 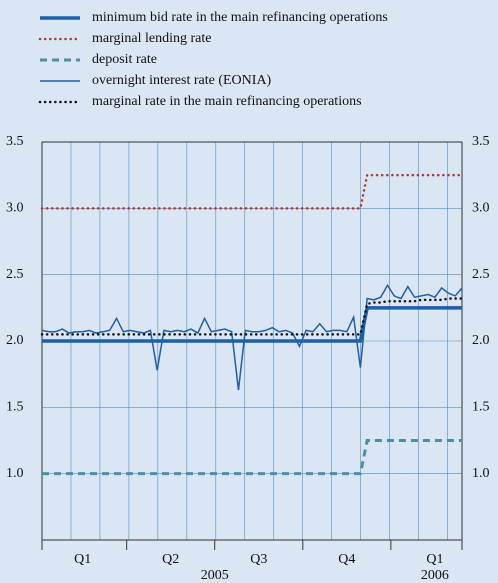 I want to click on y-tick-label-right: 2.5, so click(x=481, y=274).